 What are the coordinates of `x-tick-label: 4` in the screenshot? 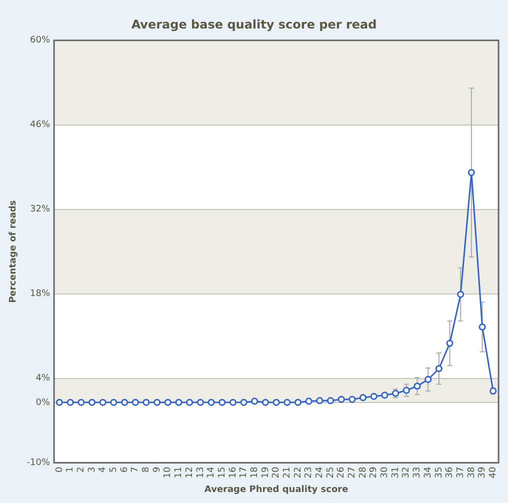 It's located at (103, 469).